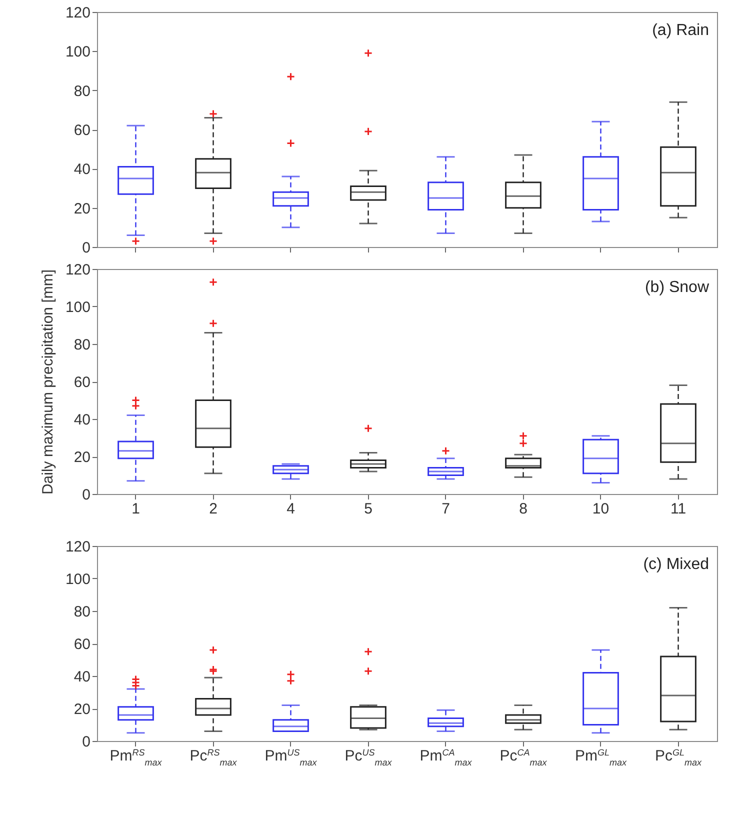  Describe the element at coordinates (523, 509) in the screenshot. I see `x-tick-label: 8` at that location.